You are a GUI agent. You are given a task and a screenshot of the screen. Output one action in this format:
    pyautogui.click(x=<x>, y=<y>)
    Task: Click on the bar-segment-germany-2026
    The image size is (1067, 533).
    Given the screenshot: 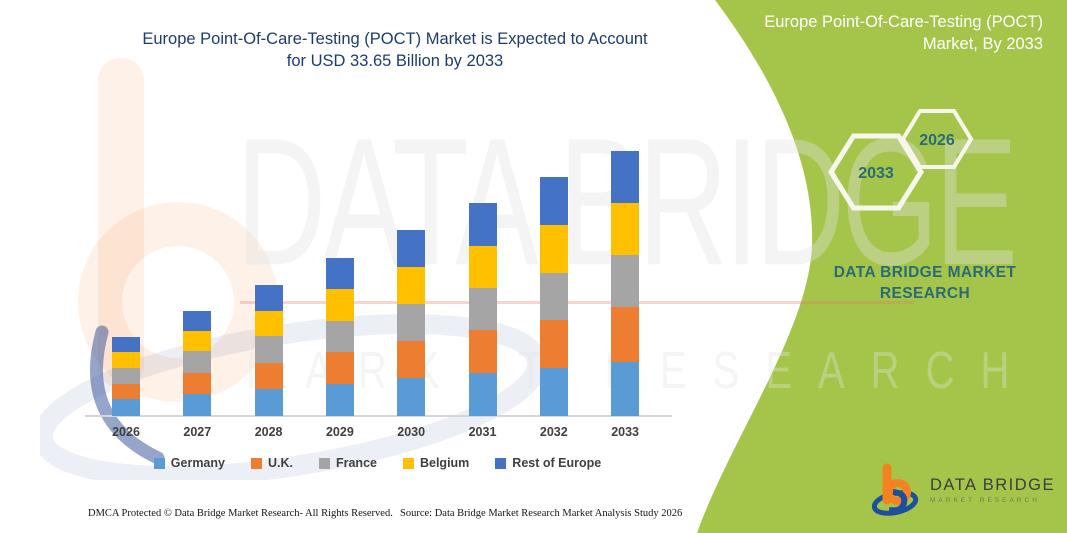 What is the action you would take?
    pyautogui.click(x=126, y=407)
    